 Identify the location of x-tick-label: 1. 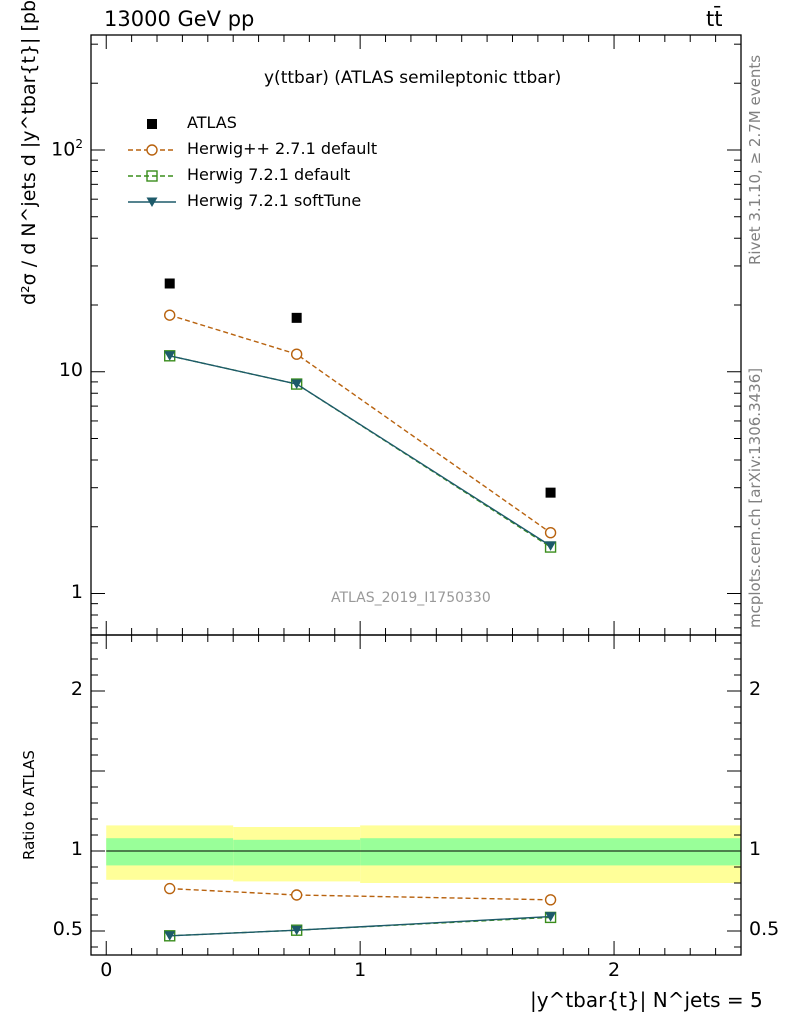
(360, 970).